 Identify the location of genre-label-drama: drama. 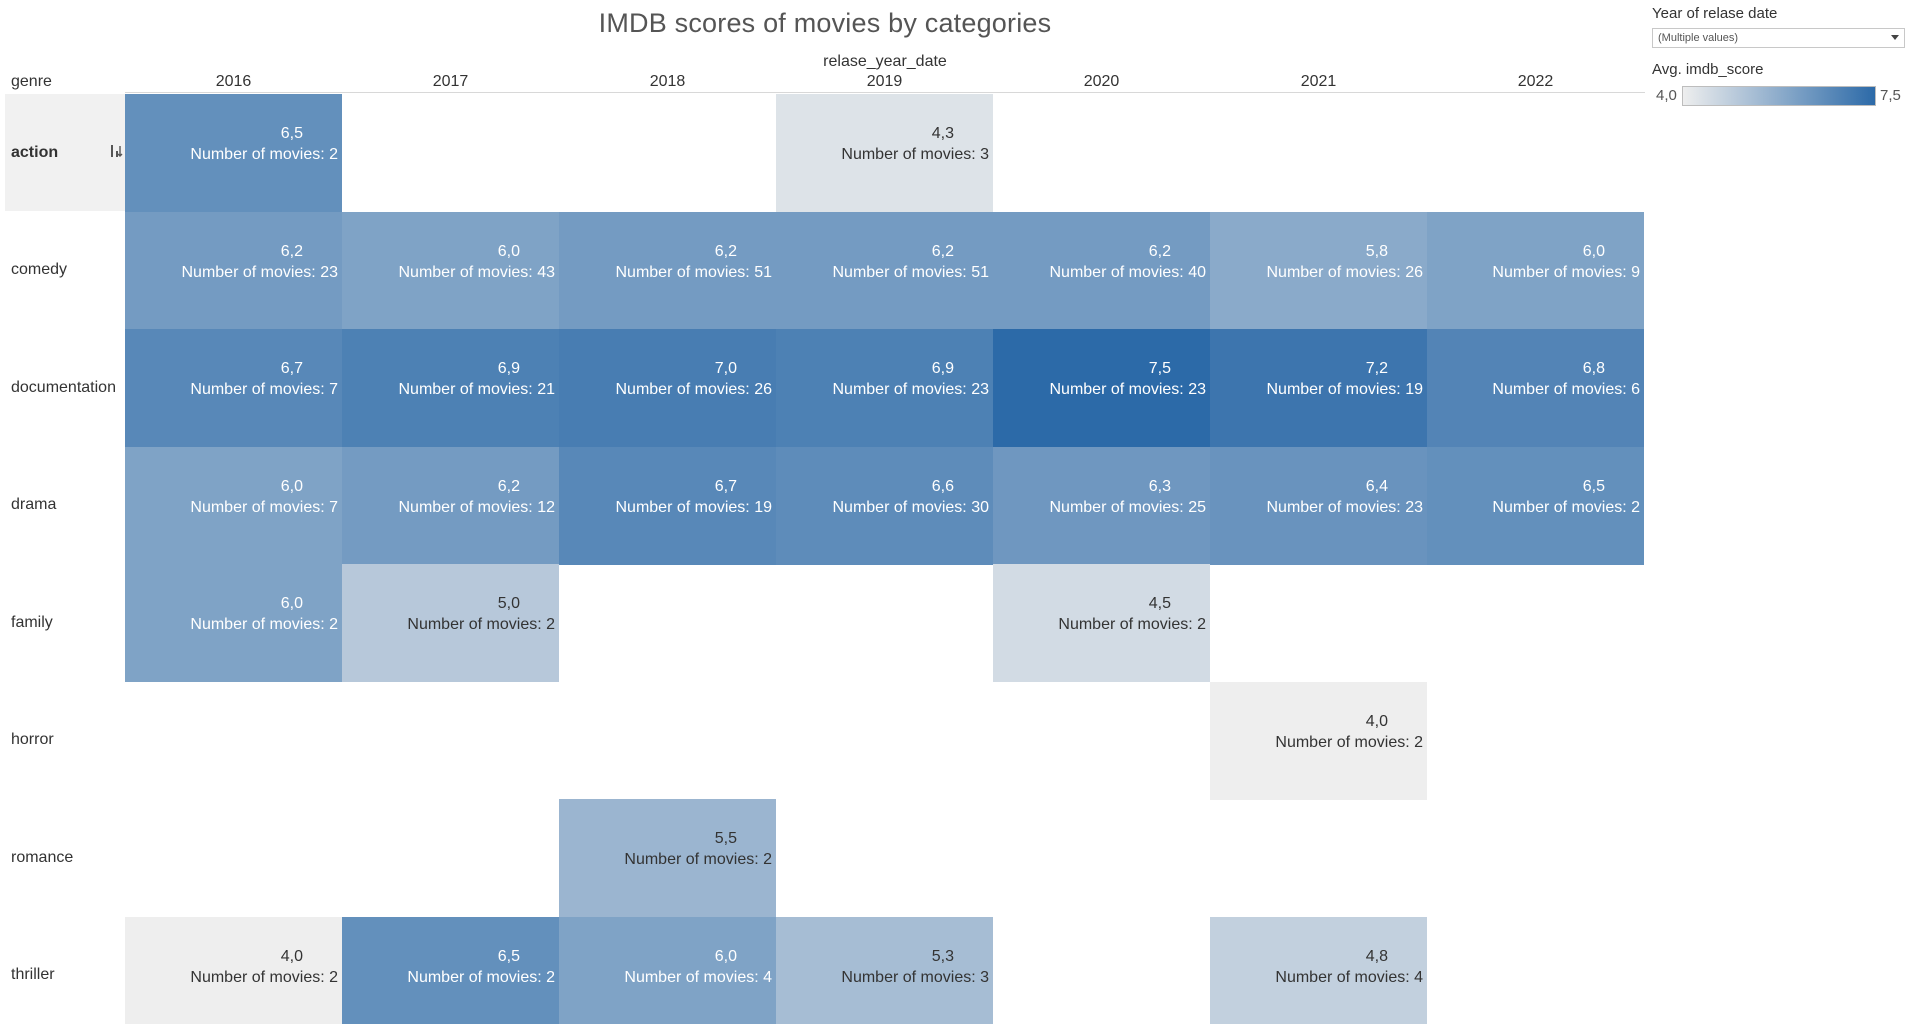
(34, 505).